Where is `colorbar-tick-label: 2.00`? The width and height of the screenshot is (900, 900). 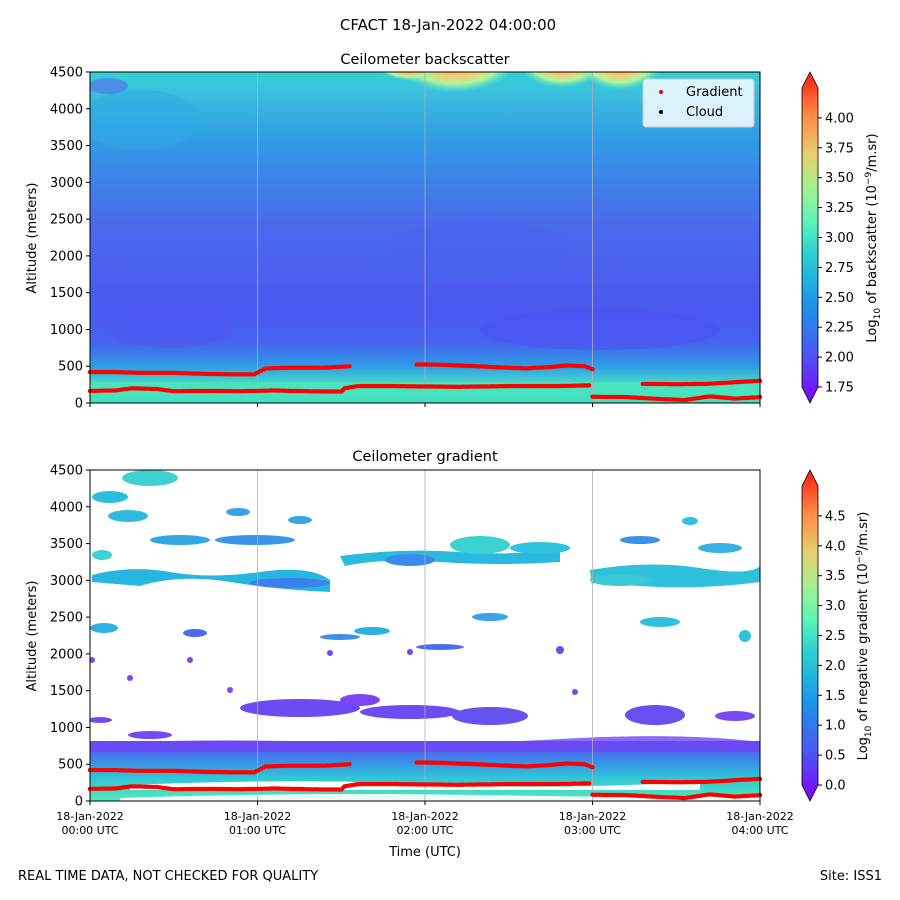
colorbar-tick-label: 2.00 is located at coordinates (839, 358).